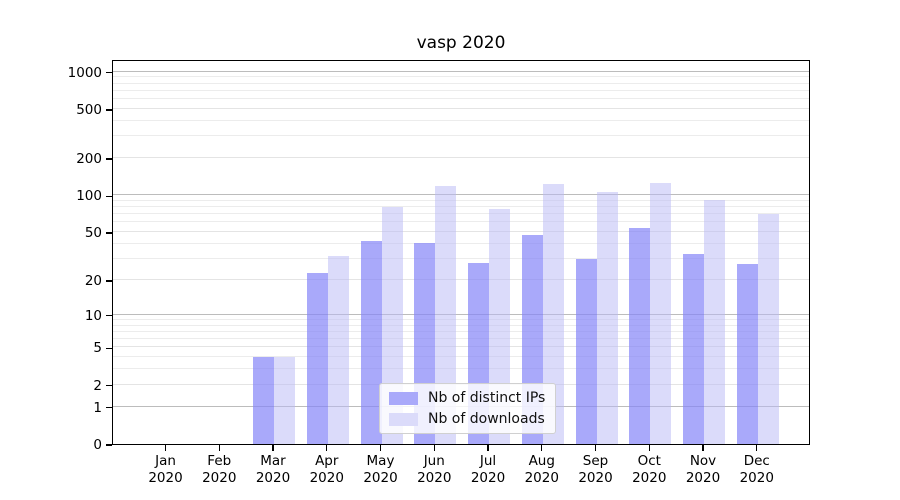  I want to click on x-tick-mark-jan, so click(165, 448).